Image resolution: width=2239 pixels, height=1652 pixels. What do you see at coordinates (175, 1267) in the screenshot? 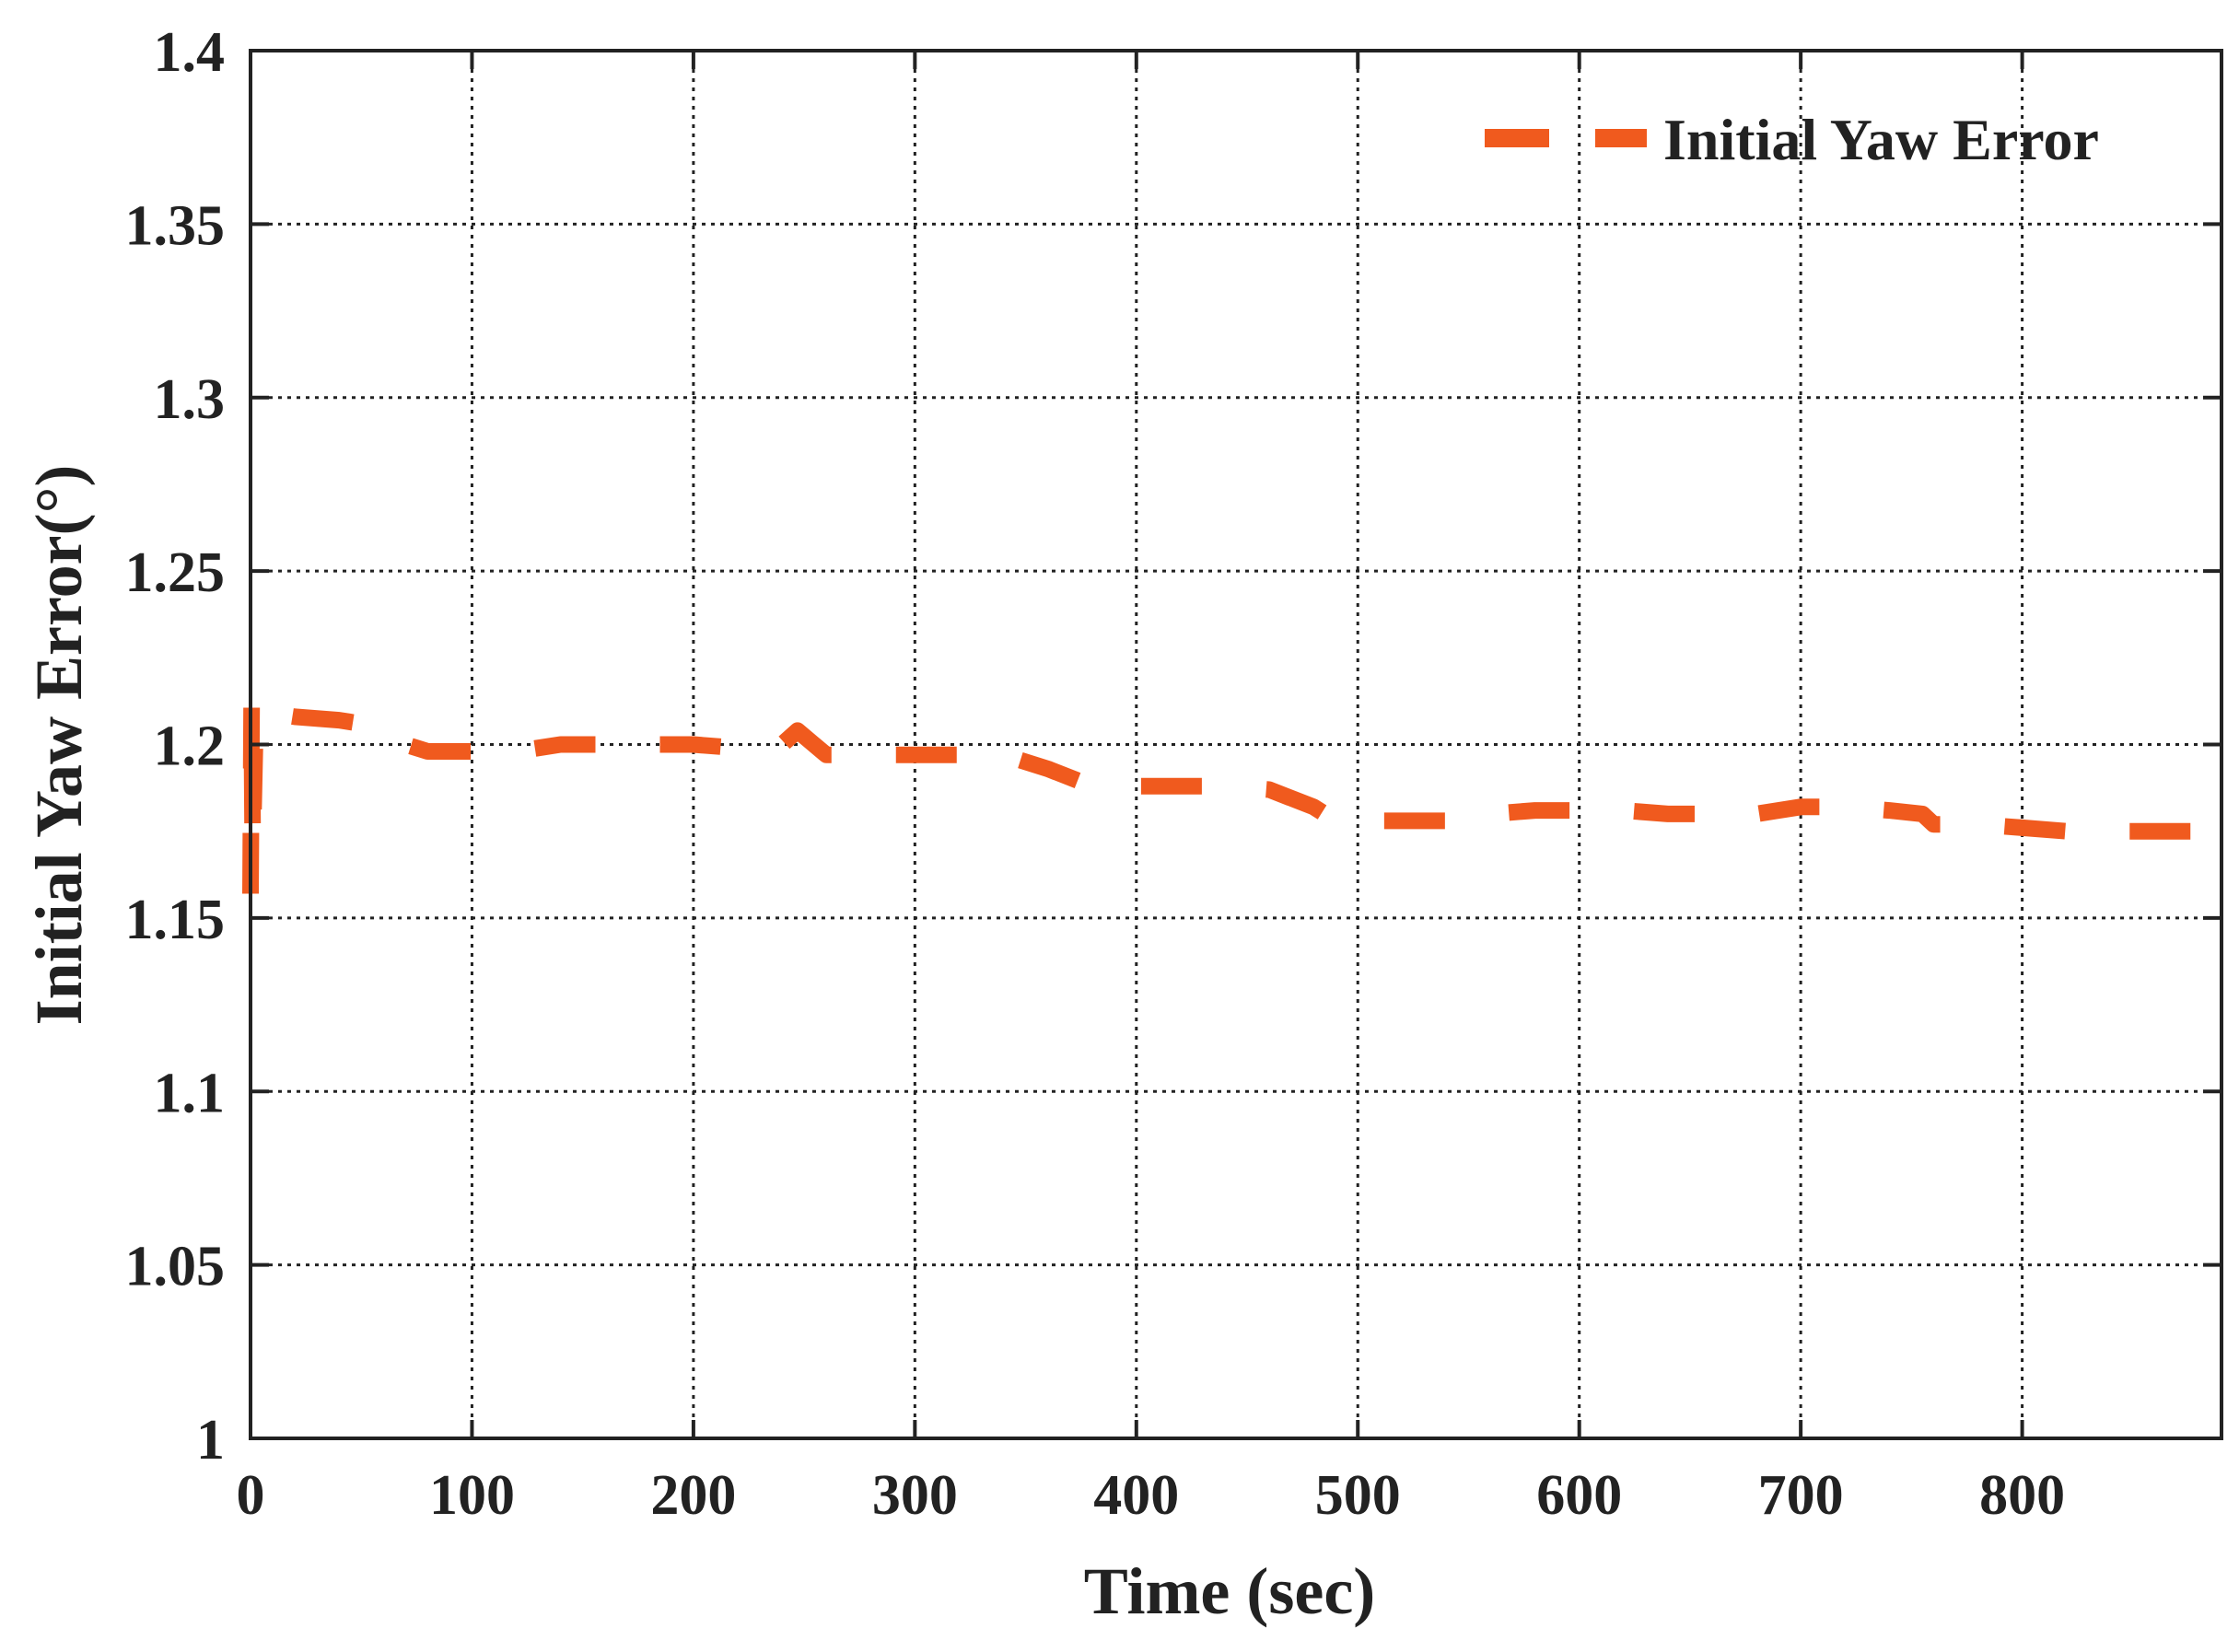
I see `y-tick-label: 1.05` at bounding box center [175, 1267].